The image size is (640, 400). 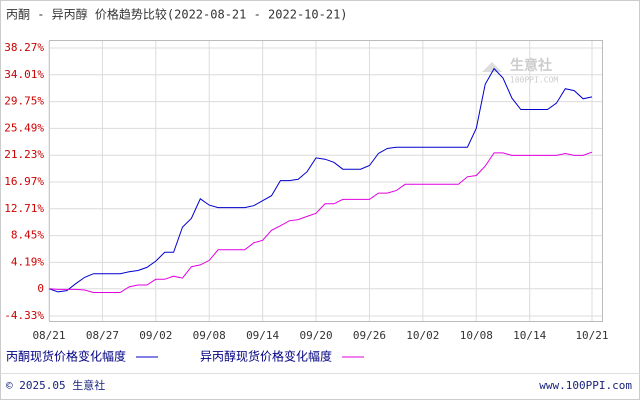 I want to click on legend-label: 丙酮现货价格变化幅度, so click(x=66, y=356).